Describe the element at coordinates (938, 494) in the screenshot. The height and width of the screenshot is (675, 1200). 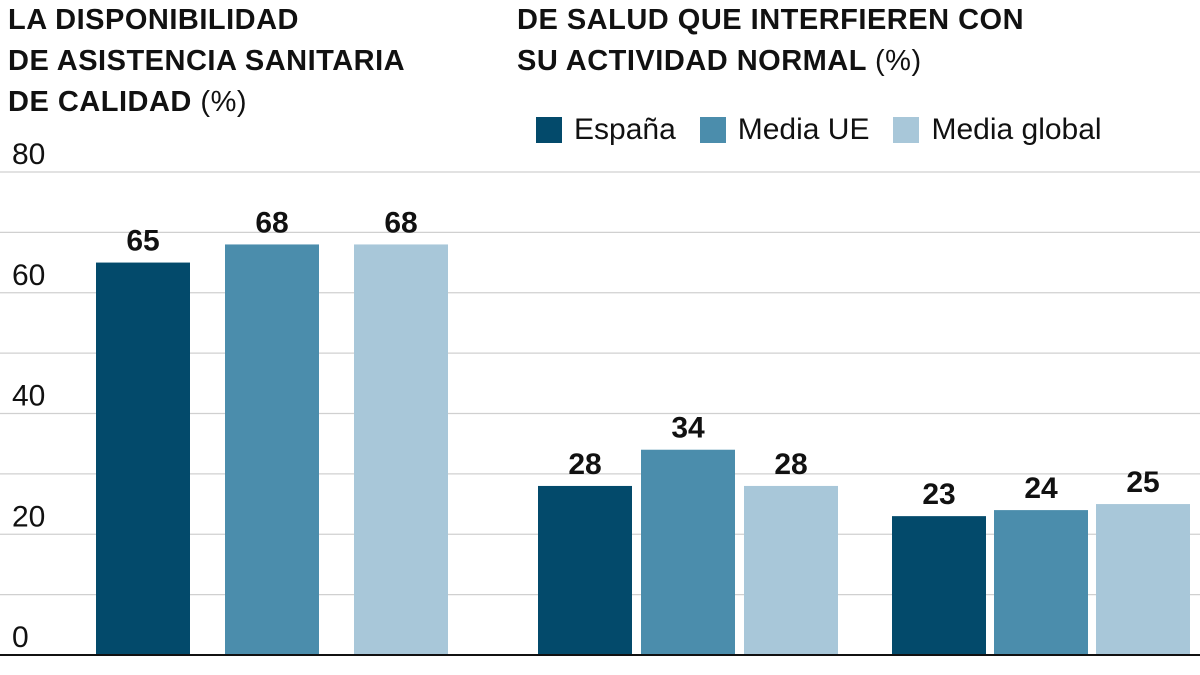
I see `bar-value-label: 23` at that location.